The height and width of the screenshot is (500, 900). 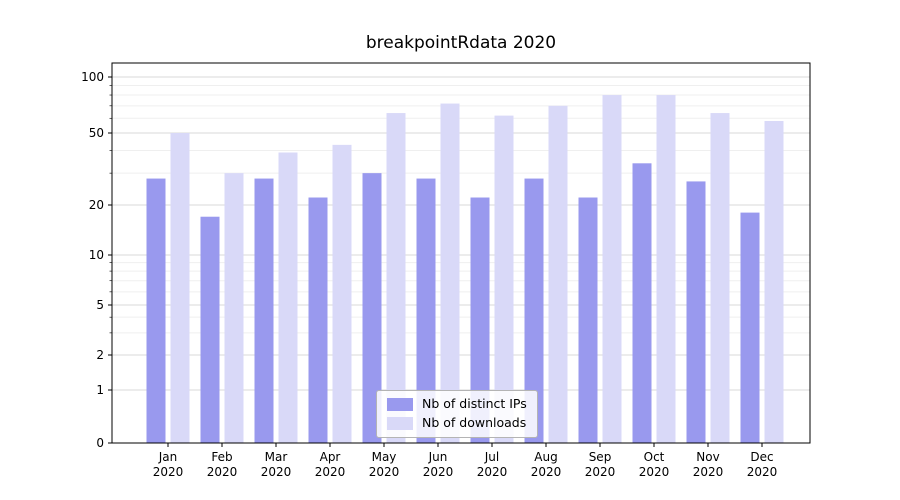 I want to click on x-tick-label-month: Apr, so click(x=330, y=457).